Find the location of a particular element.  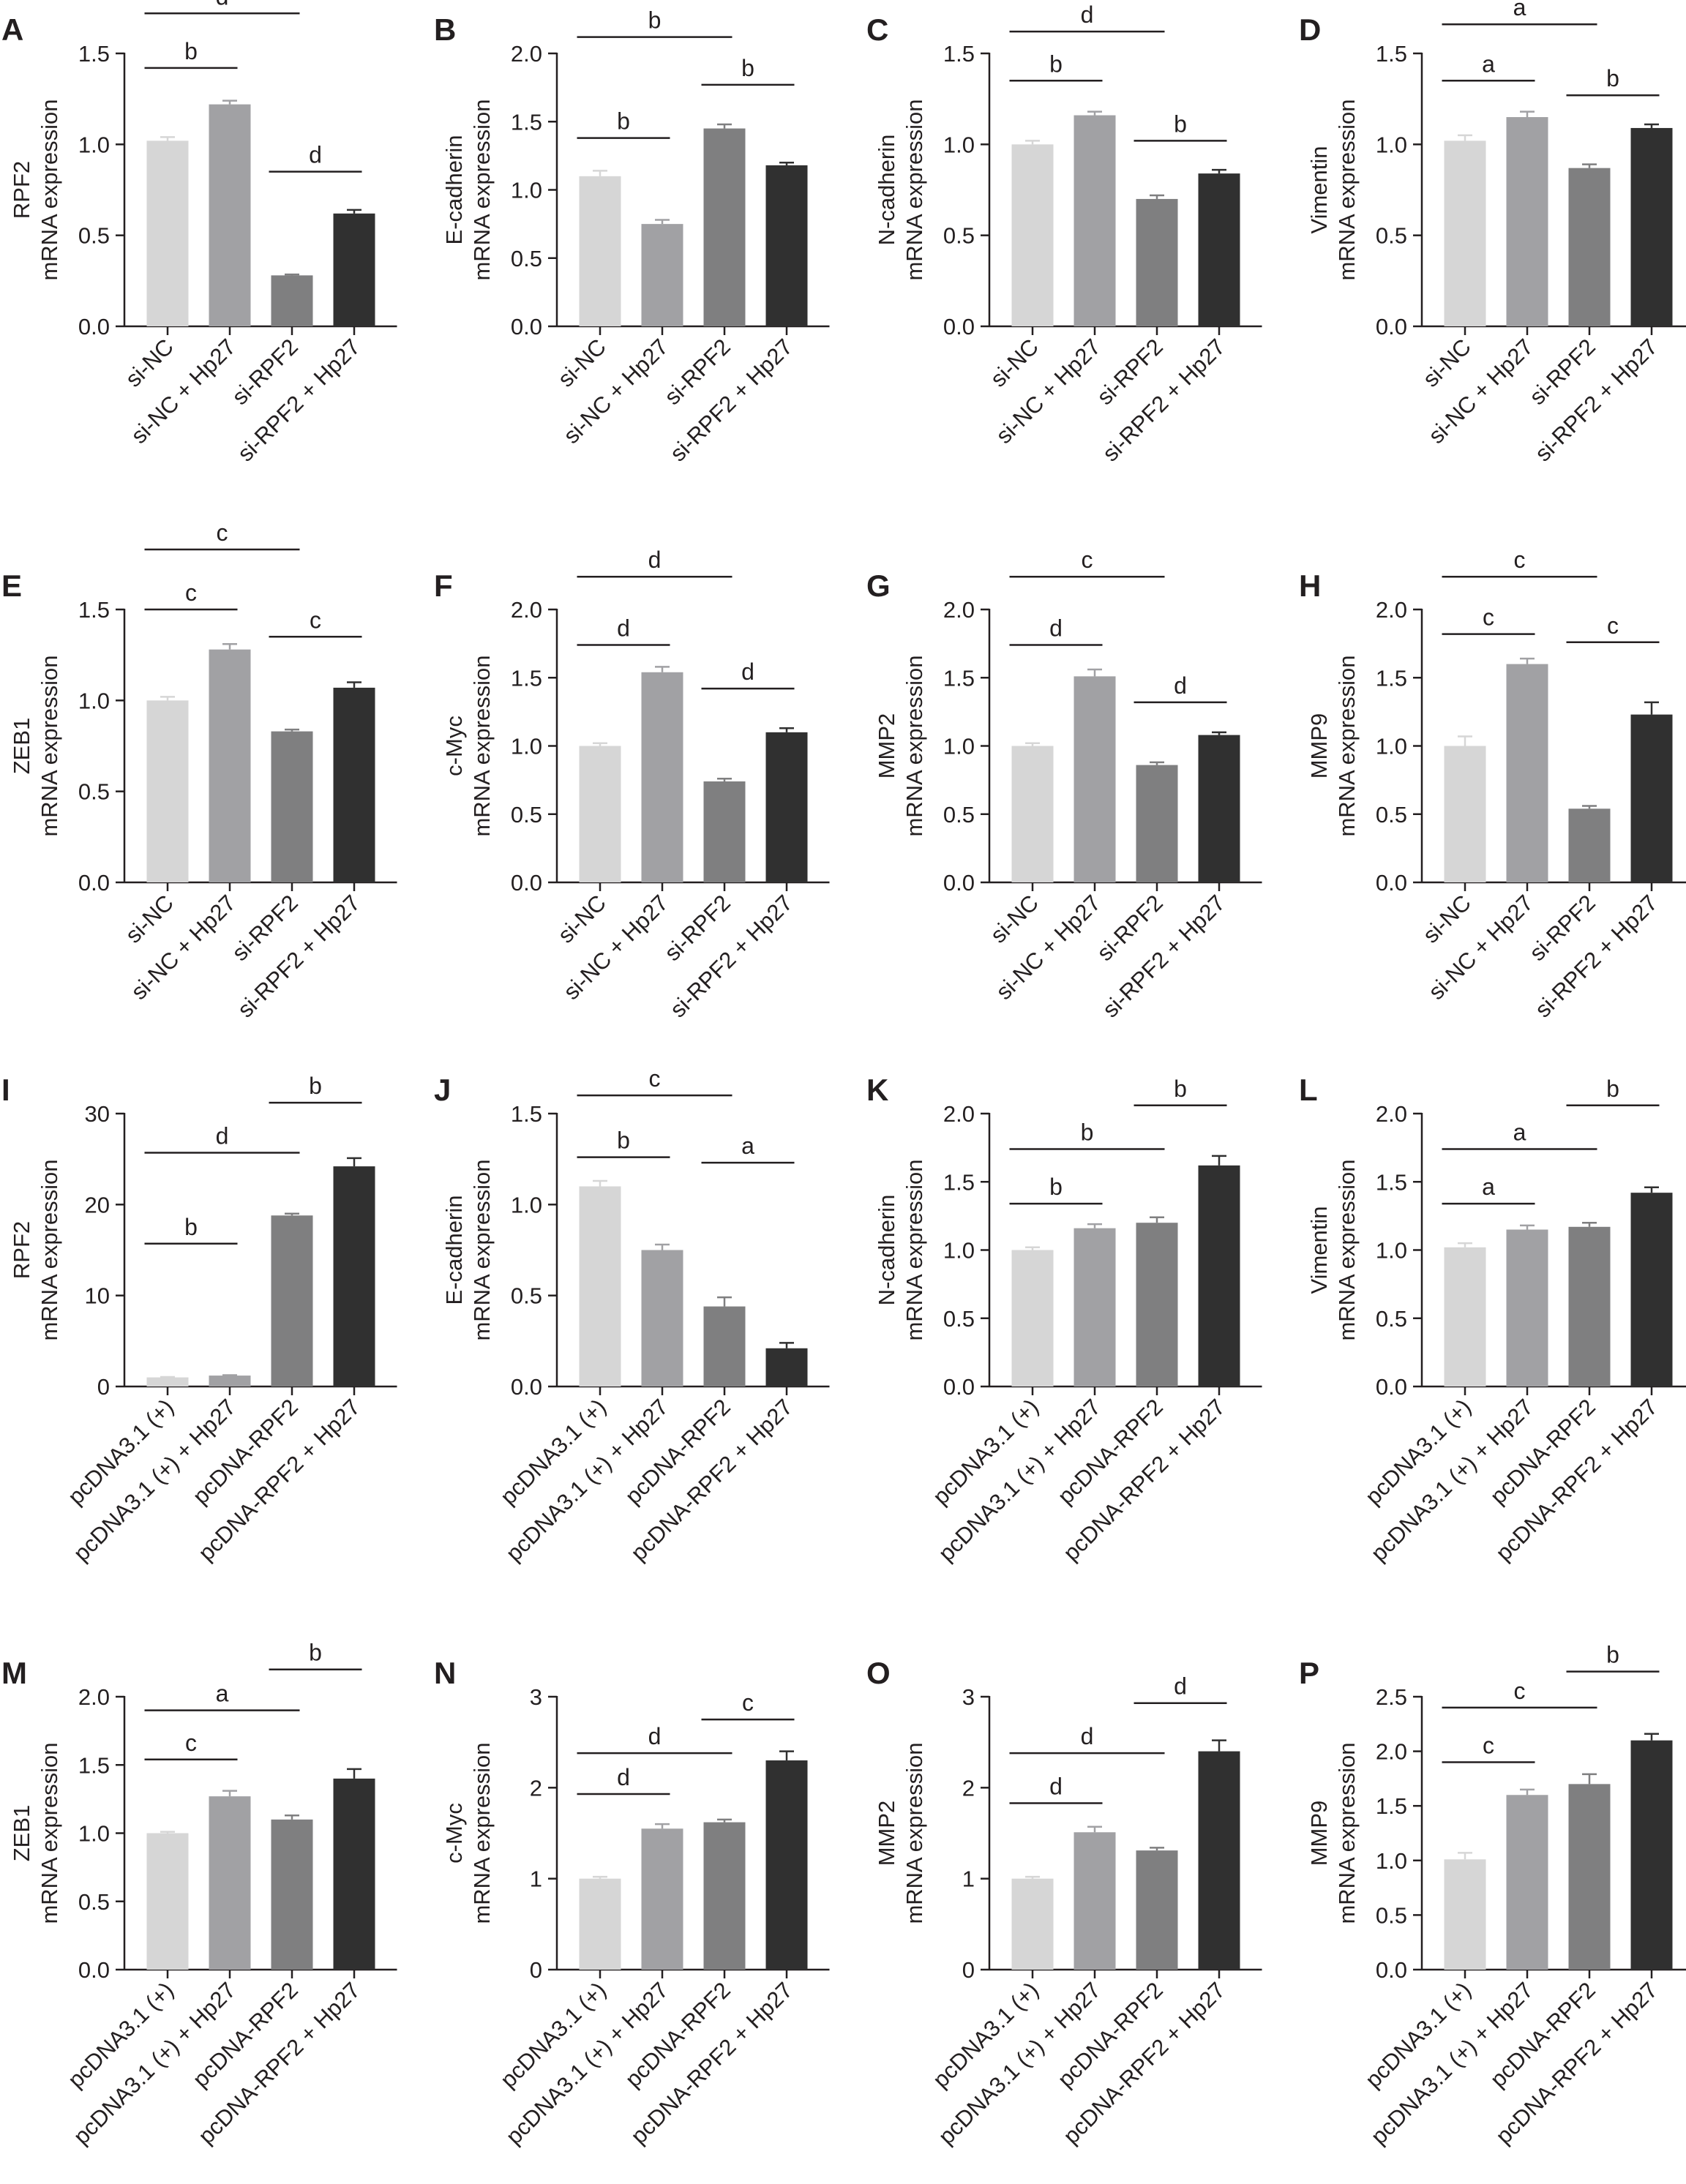

y-tick-label: 20 is located at coordinates (98, 1204).